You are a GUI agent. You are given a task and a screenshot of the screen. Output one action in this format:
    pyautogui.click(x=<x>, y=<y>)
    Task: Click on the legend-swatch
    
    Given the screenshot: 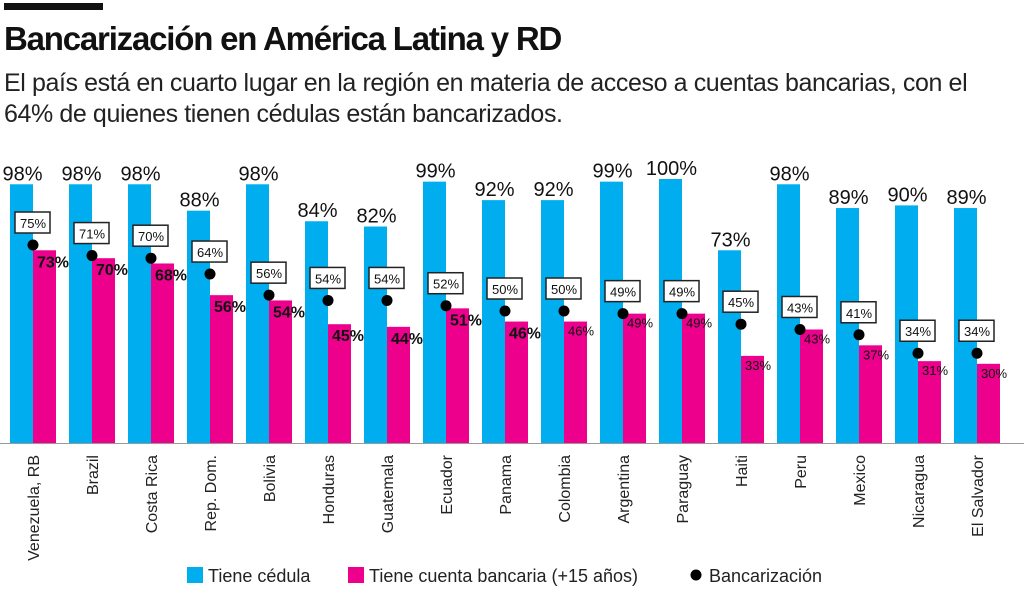 What is the action you would take?
    pyautogui.click(x=356, y=575)
    